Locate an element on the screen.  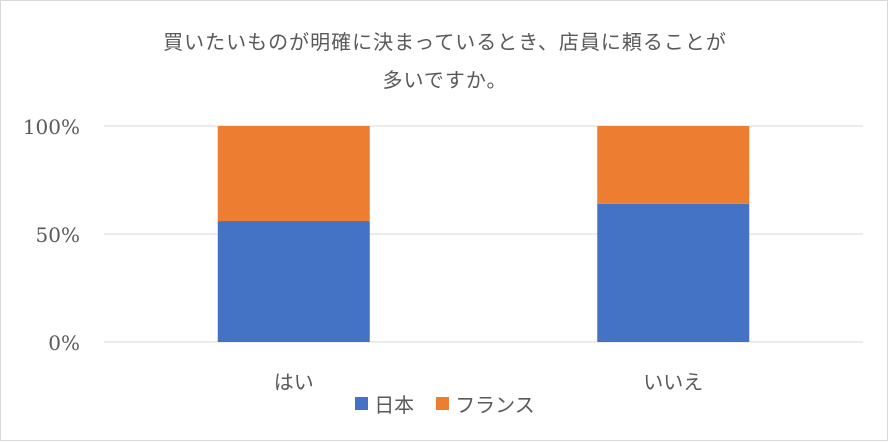
legend-item-france: フランス is located at coordinates (485, 403).